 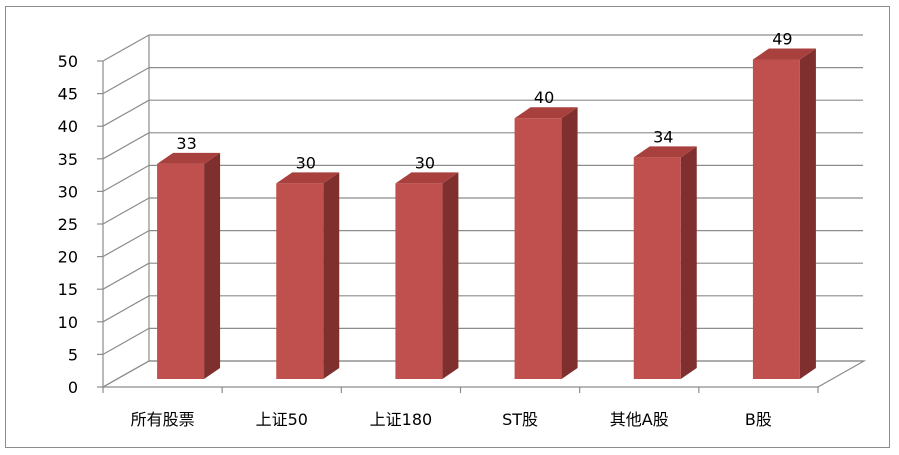 What do you see at coordinates (68, 159) in the screenshot?
I see `y-tick-label: 35` at bounding box center [68, 159].